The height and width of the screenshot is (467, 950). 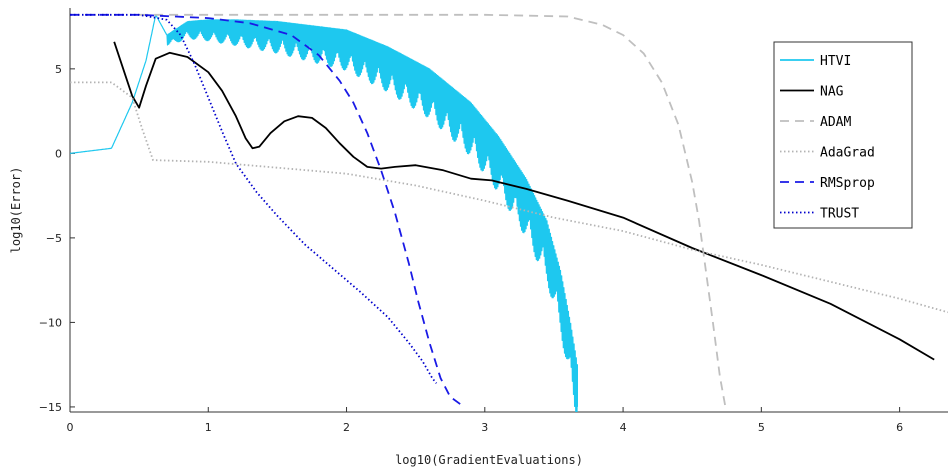 I want to click on legend-label-adagrad: AdaGrad, so click(x=847, y=153).